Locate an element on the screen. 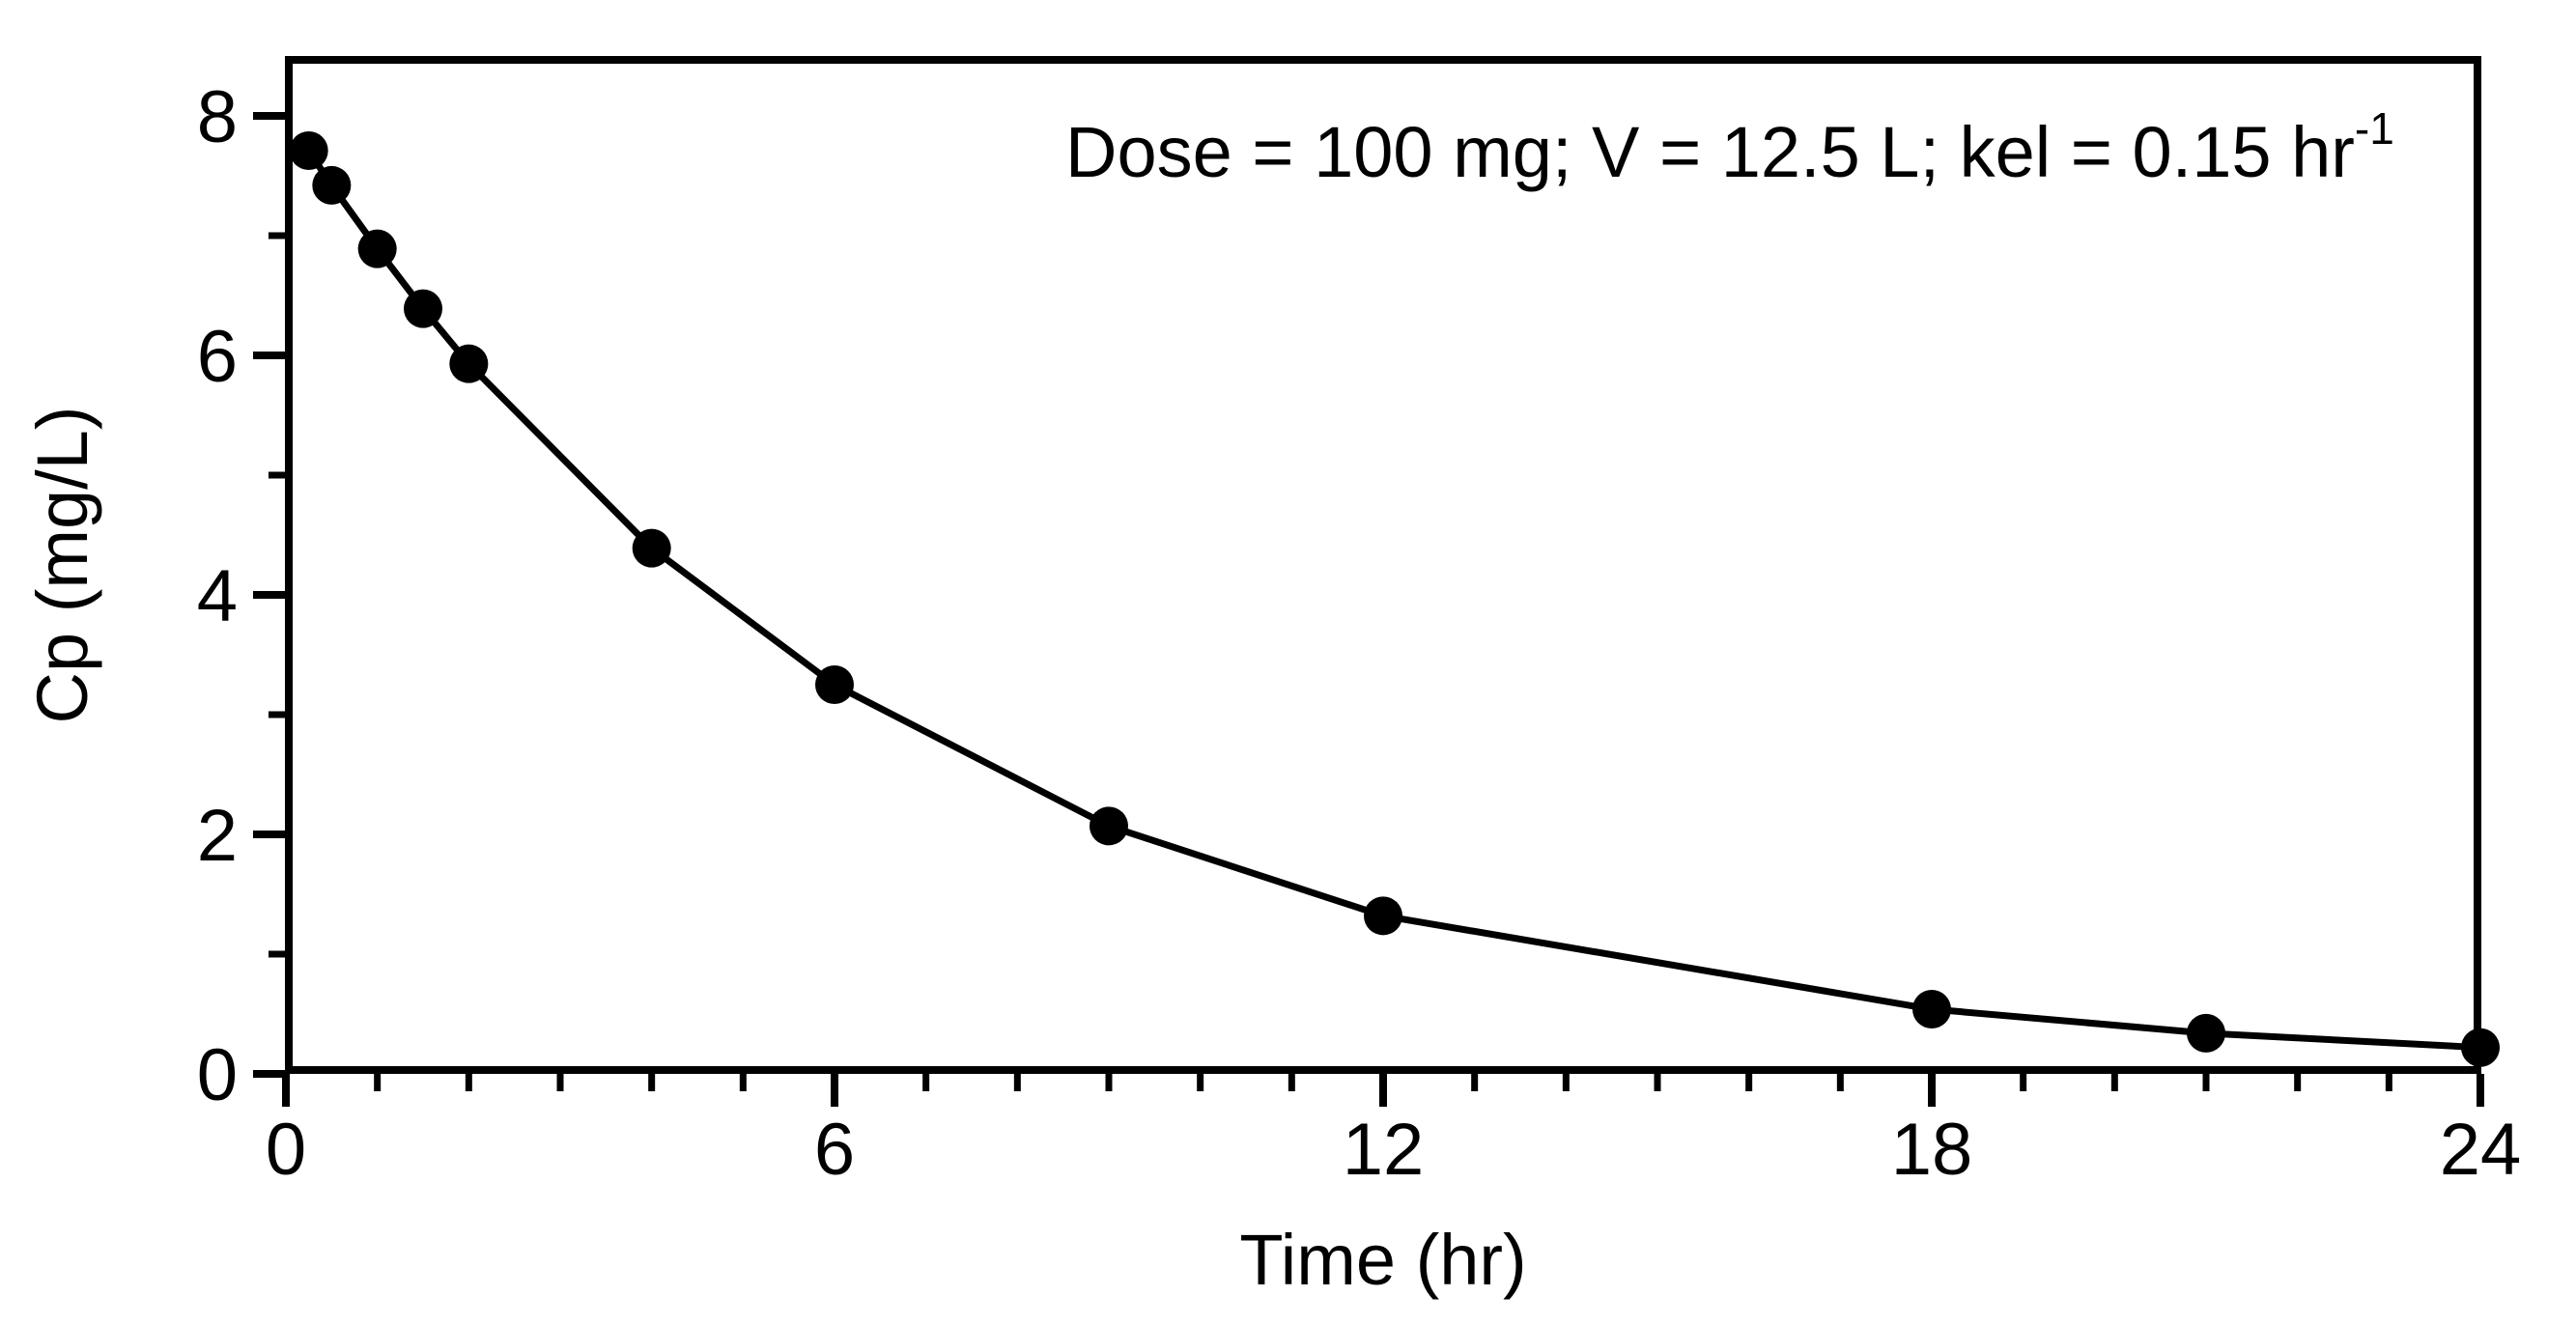 Image resolution: width=2576 pixels, height=1324 pixels. y-tick-labels: 0 2 4 6 8 is located at coordinates (217, 596).